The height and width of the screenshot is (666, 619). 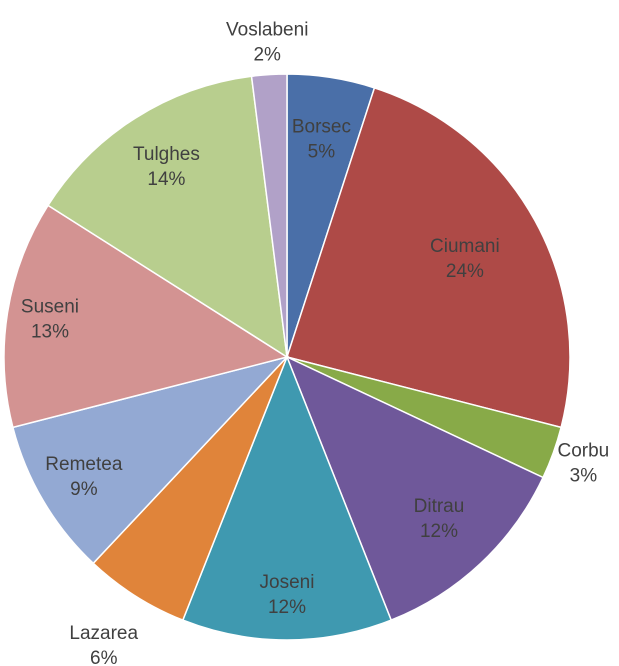 I want to click on slice-name: Ditrau, so click(x=439, y=506).